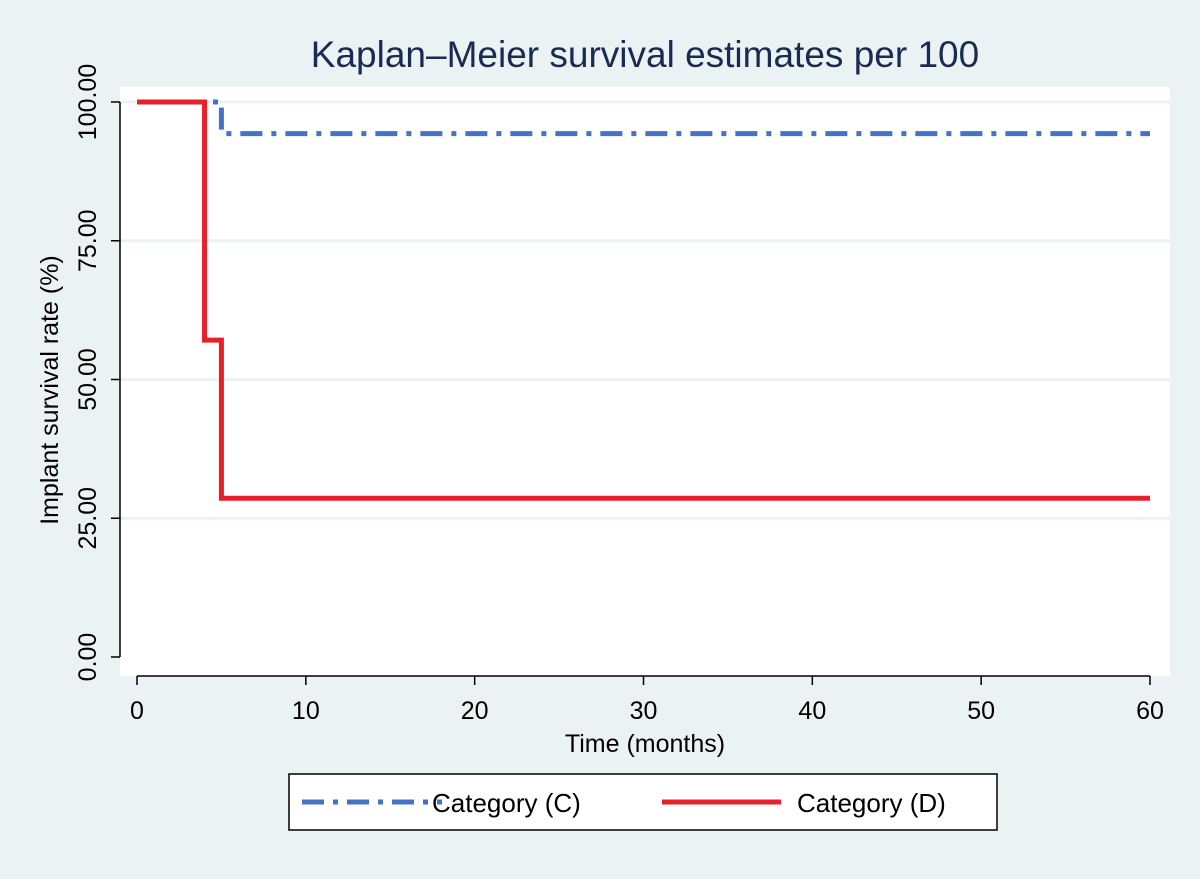 The width and height of the screenshot is (1200, 879). What do you see at coordinates (306, 711) in the screenshot?
I see `x-tick-label: 10` at bounding box center [306, 711].